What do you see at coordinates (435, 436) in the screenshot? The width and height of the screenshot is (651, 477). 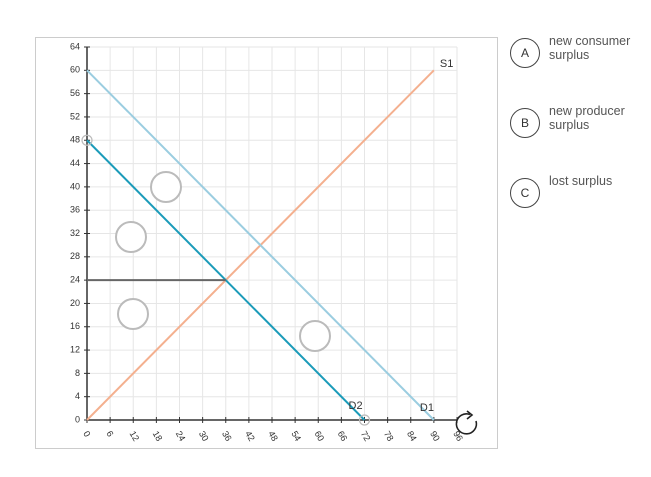 I see `x-tick-label: 90` at bounding box center [435, 436].